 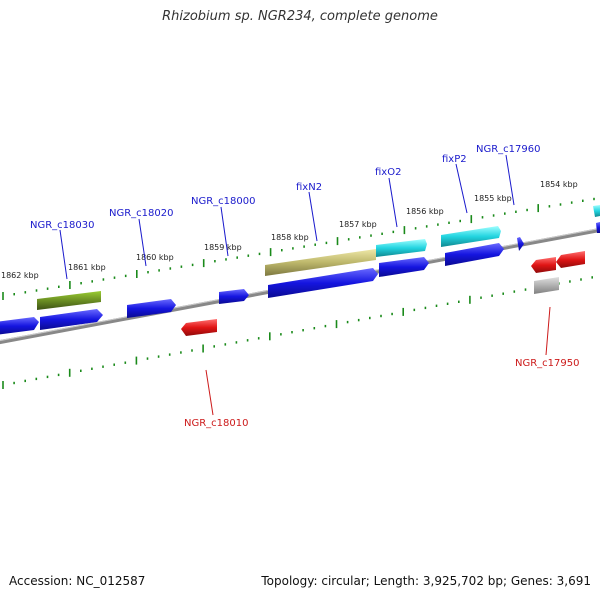 What do you see at coordinates (141, 213) in the screenshot?
I see `gene-label: NGR_c18020` at bounding box center [141, 213].